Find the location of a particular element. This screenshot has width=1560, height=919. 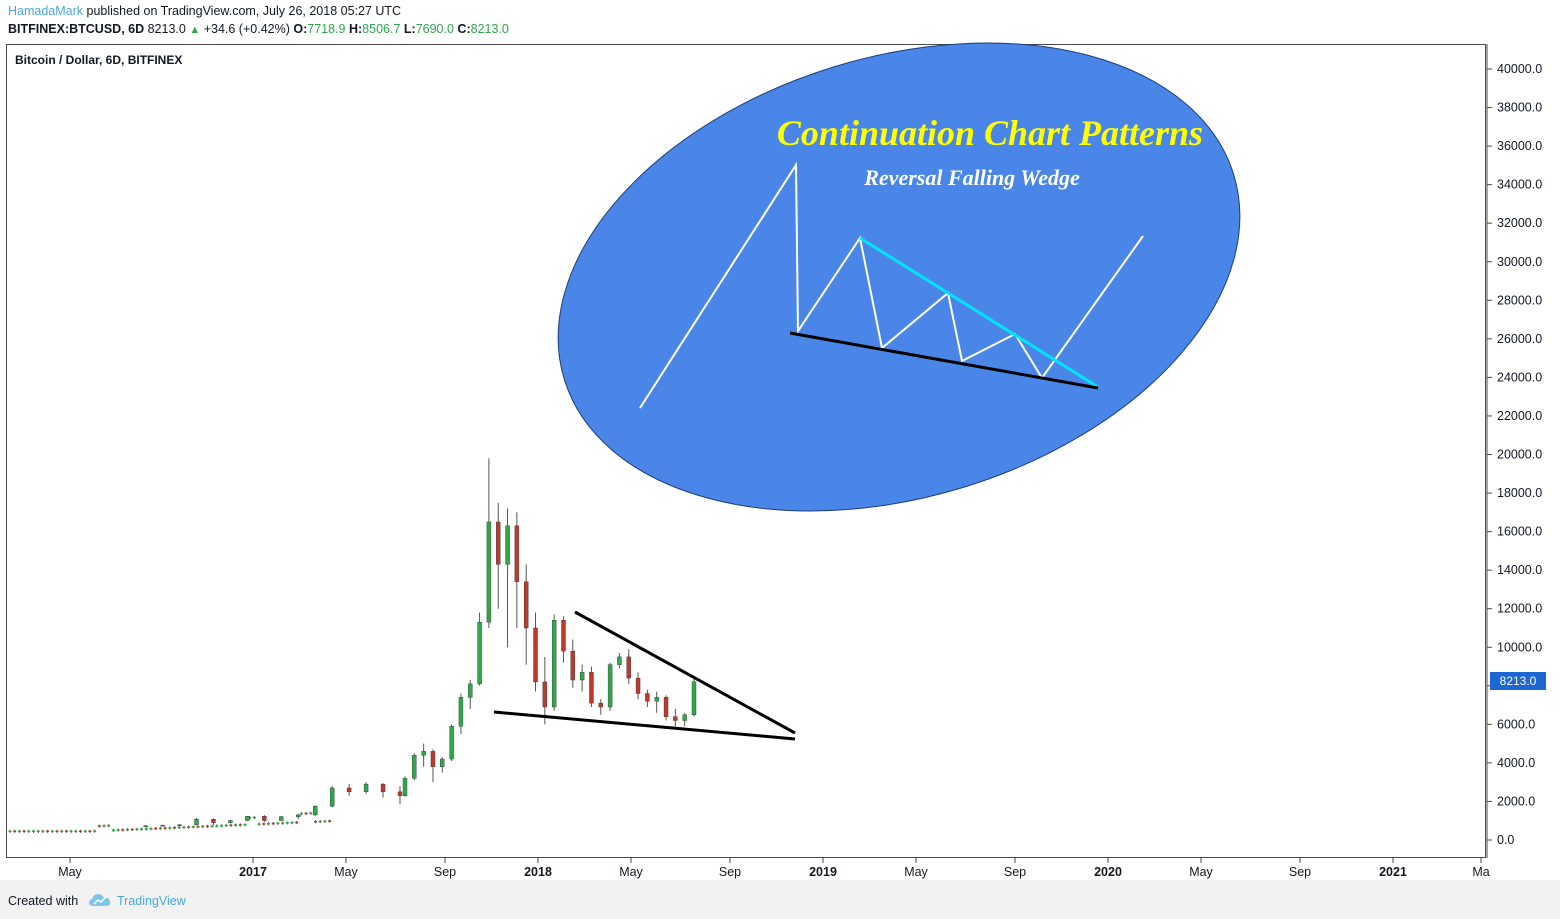

open-value: 7718.9 is located at coordinates (326, 29).